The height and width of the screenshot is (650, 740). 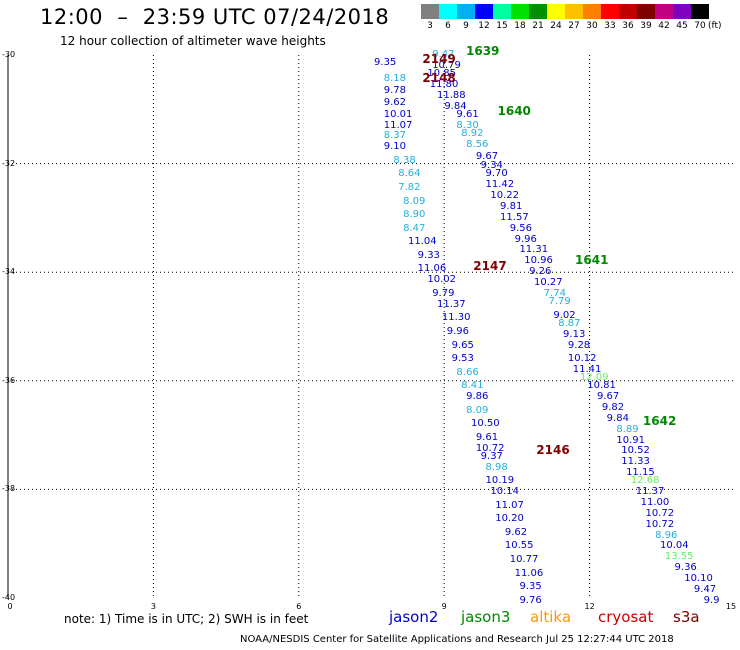 I want to click on lon-label: 0, so click(x=10, y=606).